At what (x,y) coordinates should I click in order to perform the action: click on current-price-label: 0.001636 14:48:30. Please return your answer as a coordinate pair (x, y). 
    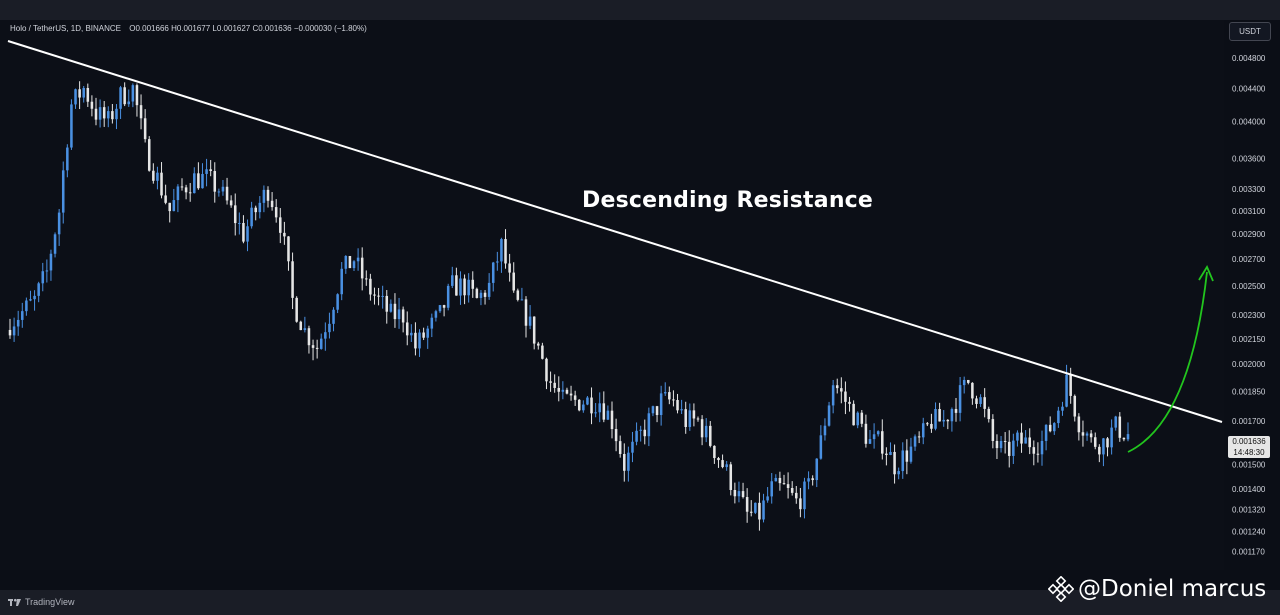
    Looking at the image, I should click on (1249, 447).